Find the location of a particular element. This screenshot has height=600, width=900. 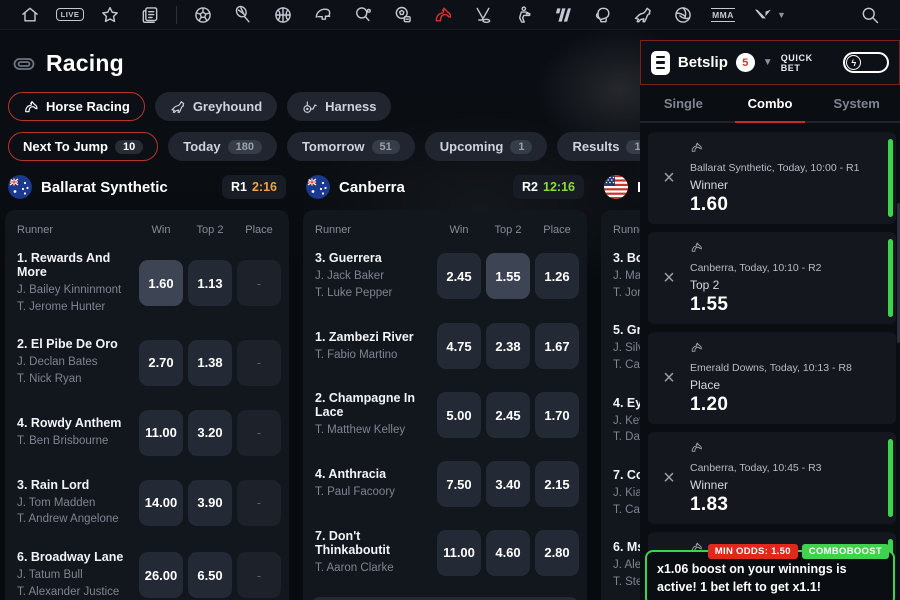

harness-icon is located at coordinates (310, 107).